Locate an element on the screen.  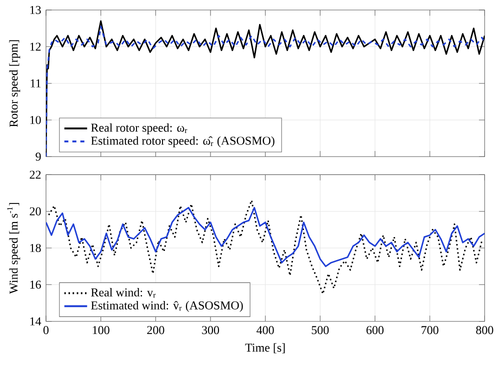
y-axis-title: Wind speed [m s$^{-1}$] is located at coordinates (13, 248).